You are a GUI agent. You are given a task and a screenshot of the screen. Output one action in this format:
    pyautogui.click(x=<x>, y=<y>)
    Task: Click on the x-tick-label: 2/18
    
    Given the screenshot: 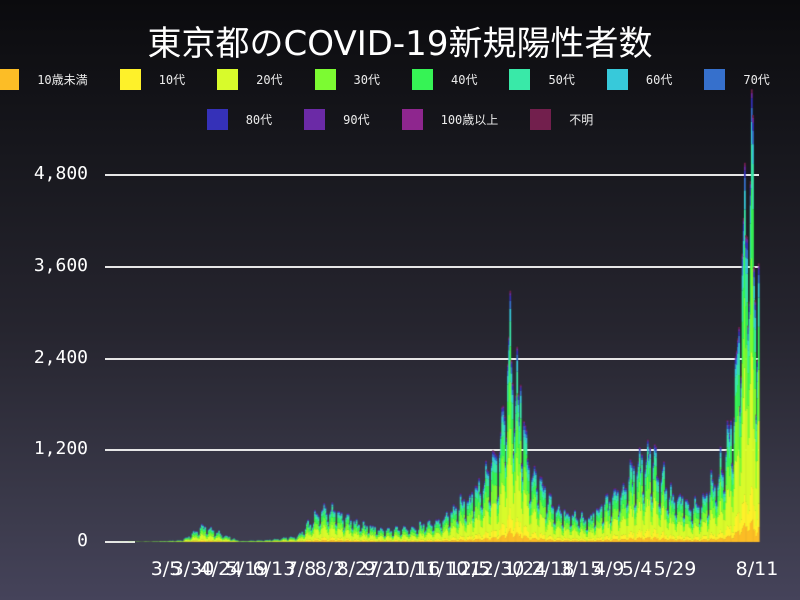 What is the action you would take?
    pyautogui.click(x=553, y=569)
    